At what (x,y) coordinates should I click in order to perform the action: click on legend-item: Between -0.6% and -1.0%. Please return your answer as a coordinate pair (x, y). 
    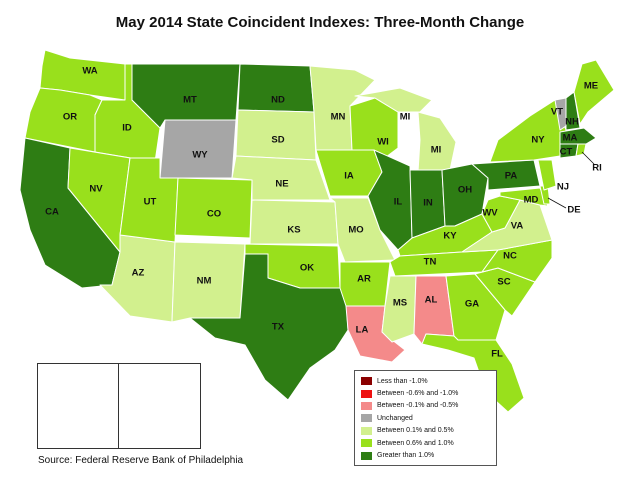
    Looking at the image, I should click on (426, 393).